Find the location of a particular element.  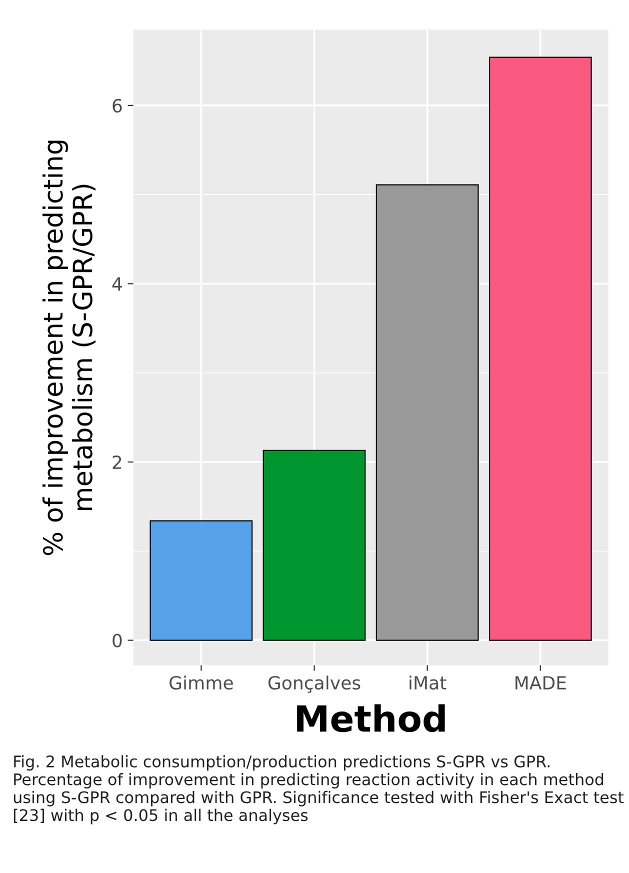

y-tick-label: 6 is located at coordinates (117, 105).